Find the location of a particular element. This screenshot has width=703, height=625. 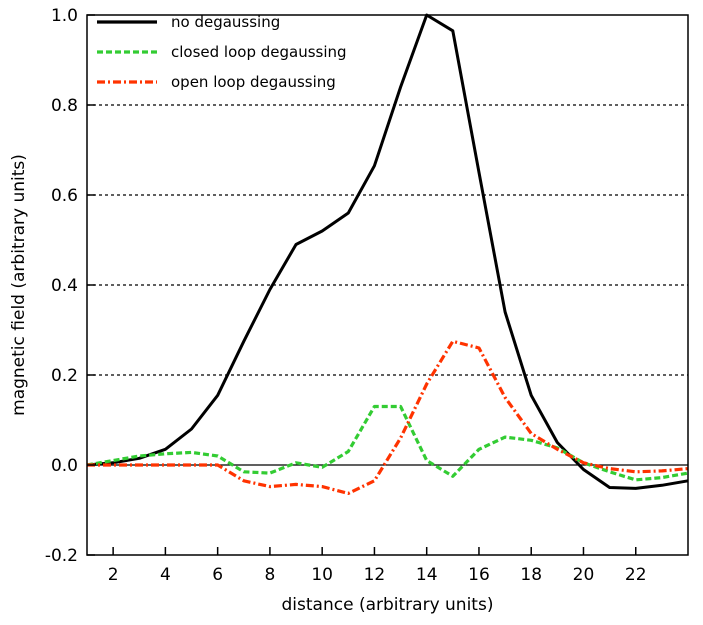

y-tick-label-4: 0.6 is located at coordinates (64, 196).